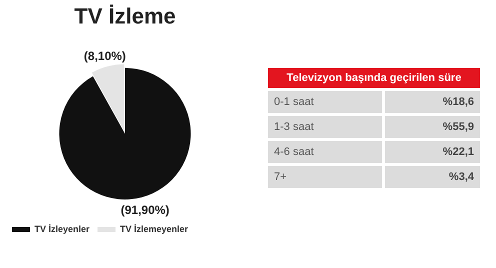 The image size is (496, 268). Describe the element at coordinates (374, 78) in the screenshot. I see `text: Televizyon başında geçirilen süre` at that location.